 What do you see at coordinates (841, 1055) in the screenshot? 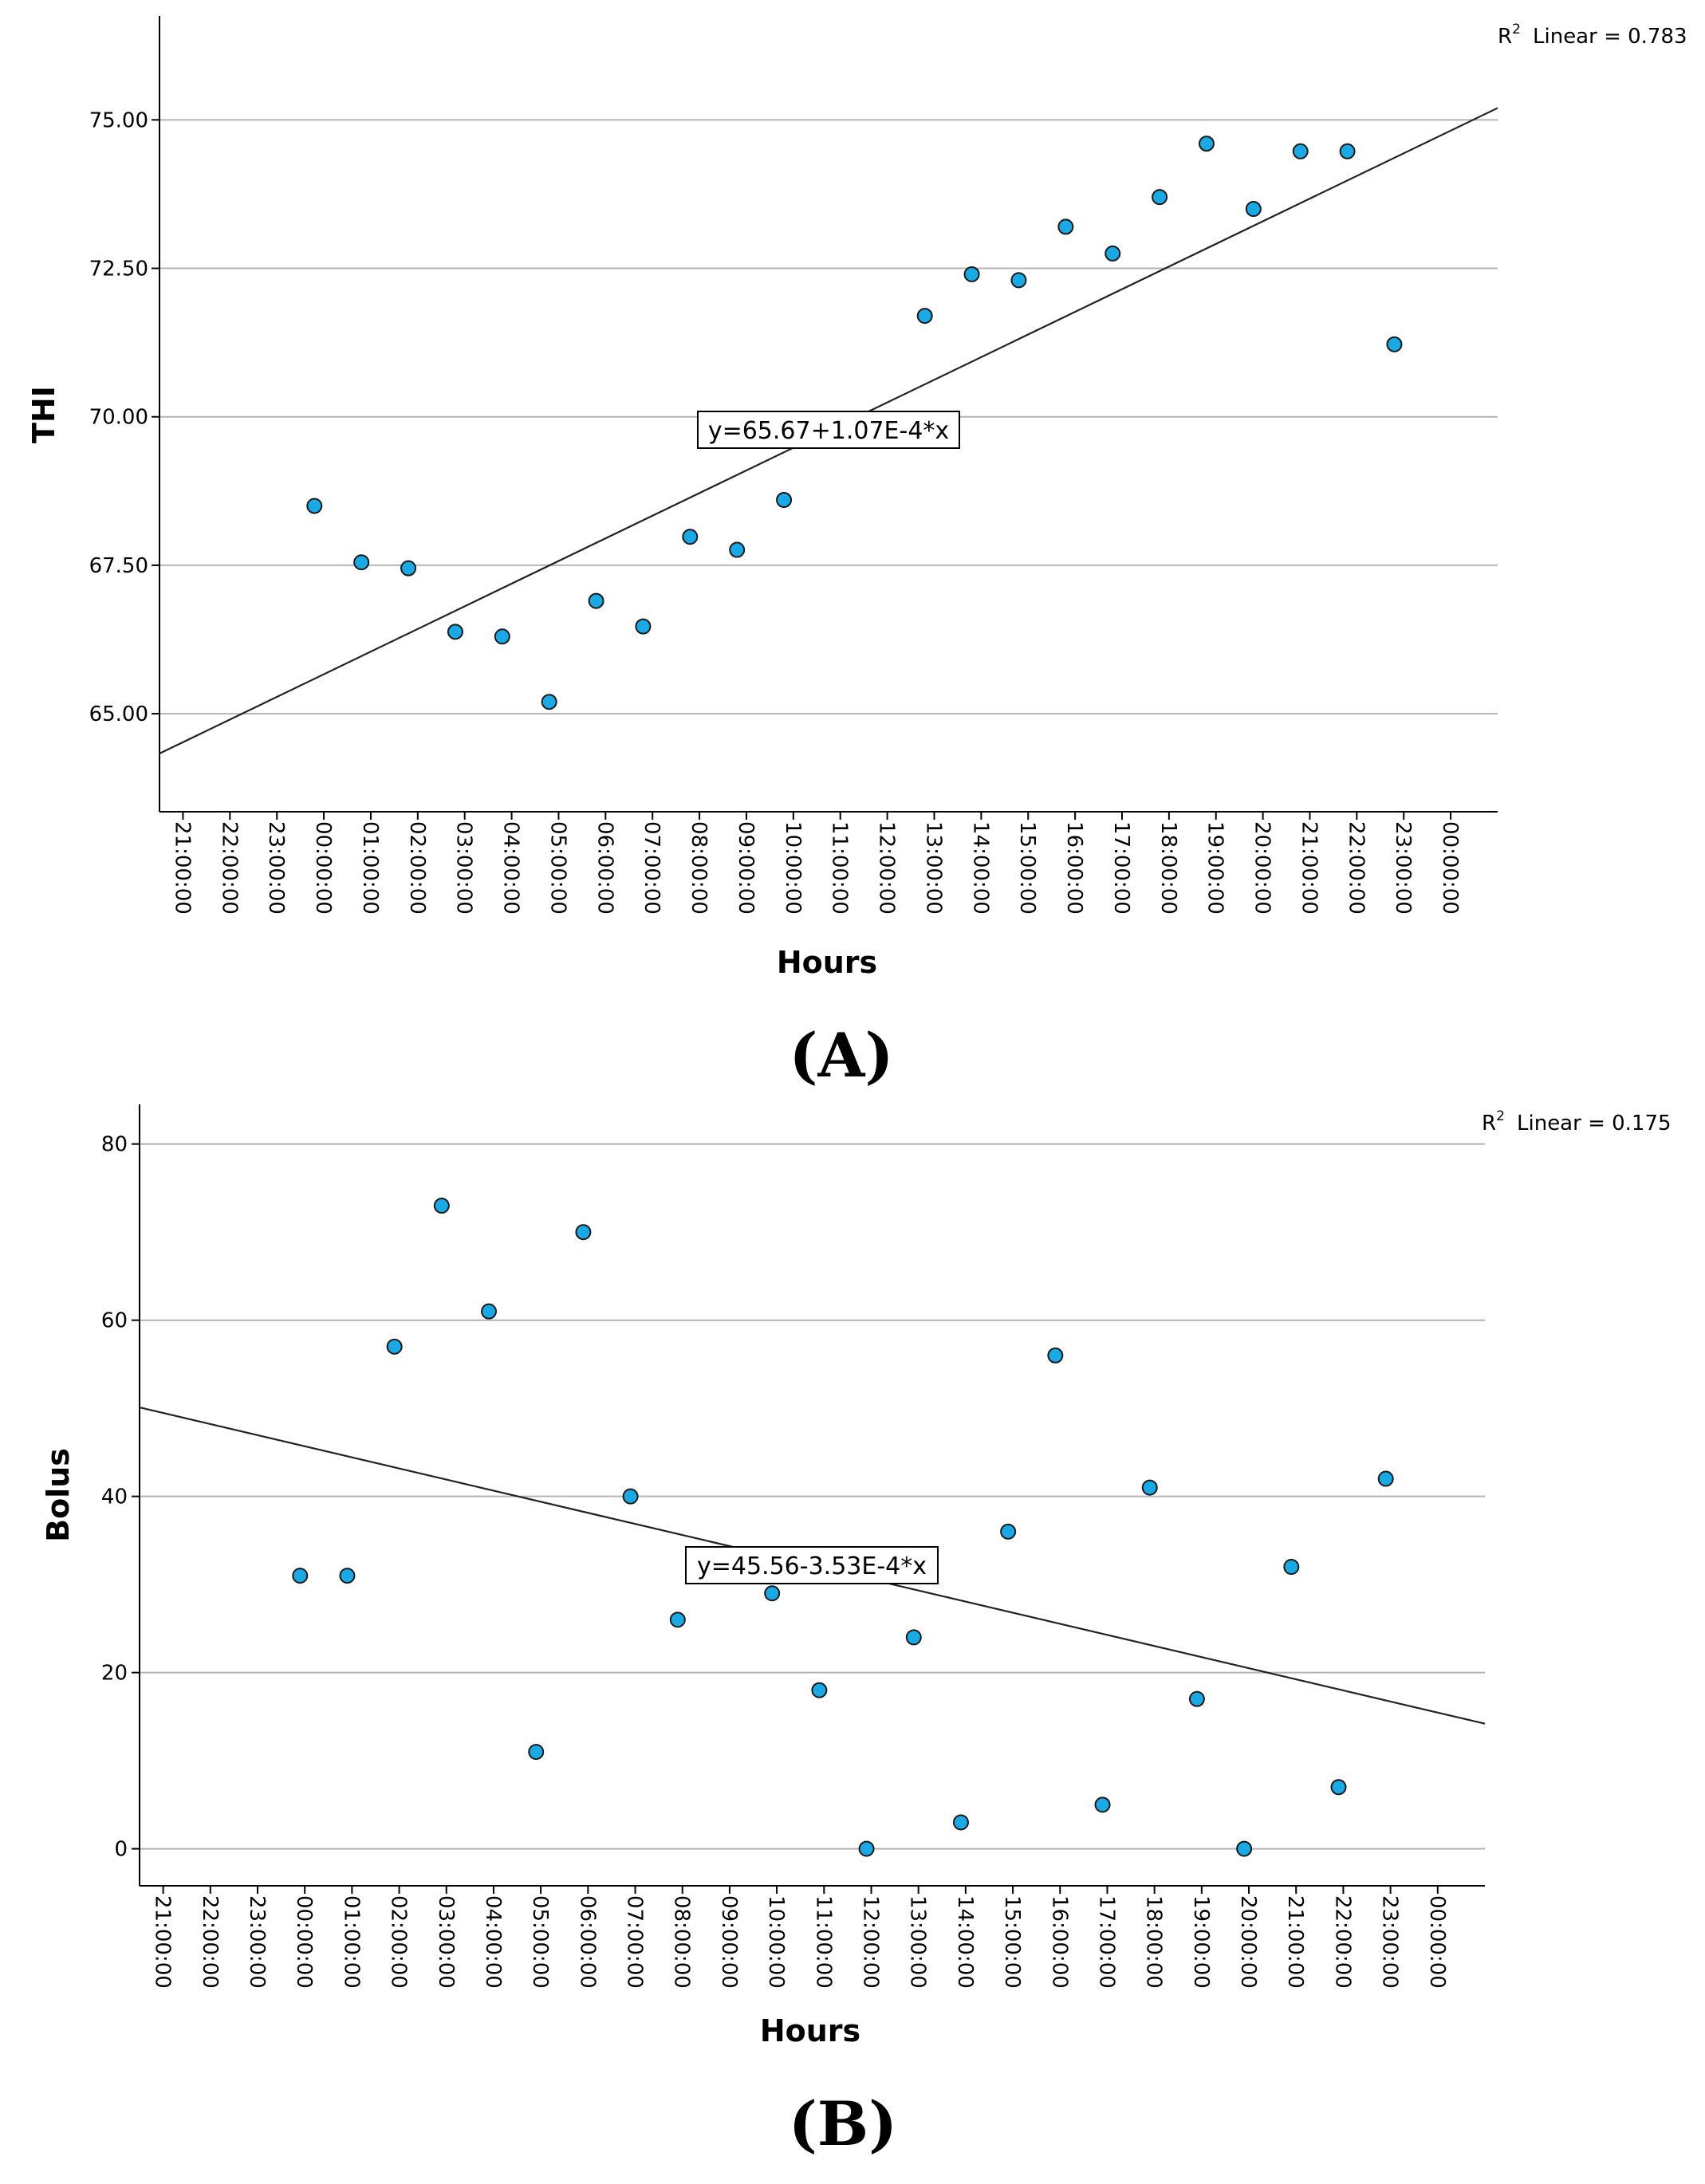
I see `panel-label-a: (A)` at bounding box center [841, 1055].